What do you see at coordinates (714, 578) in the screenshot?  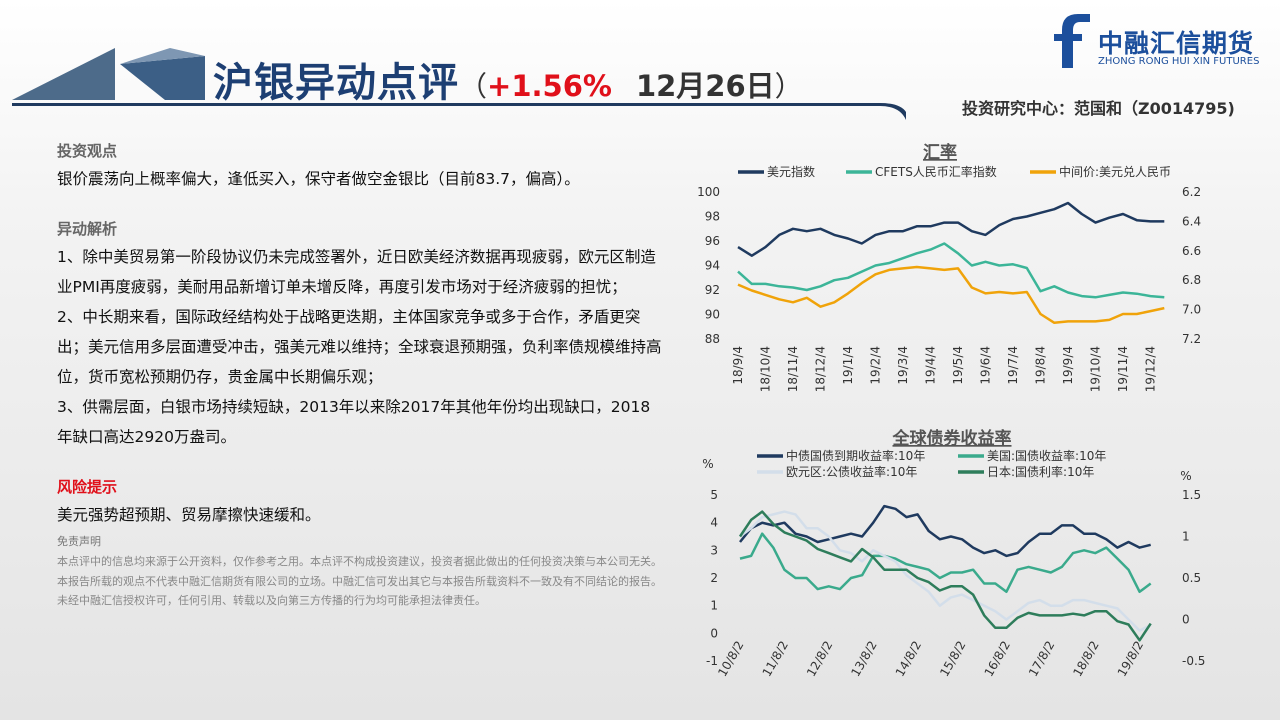 I see `y-tick-label: 2` at bounding box center [714, 578].